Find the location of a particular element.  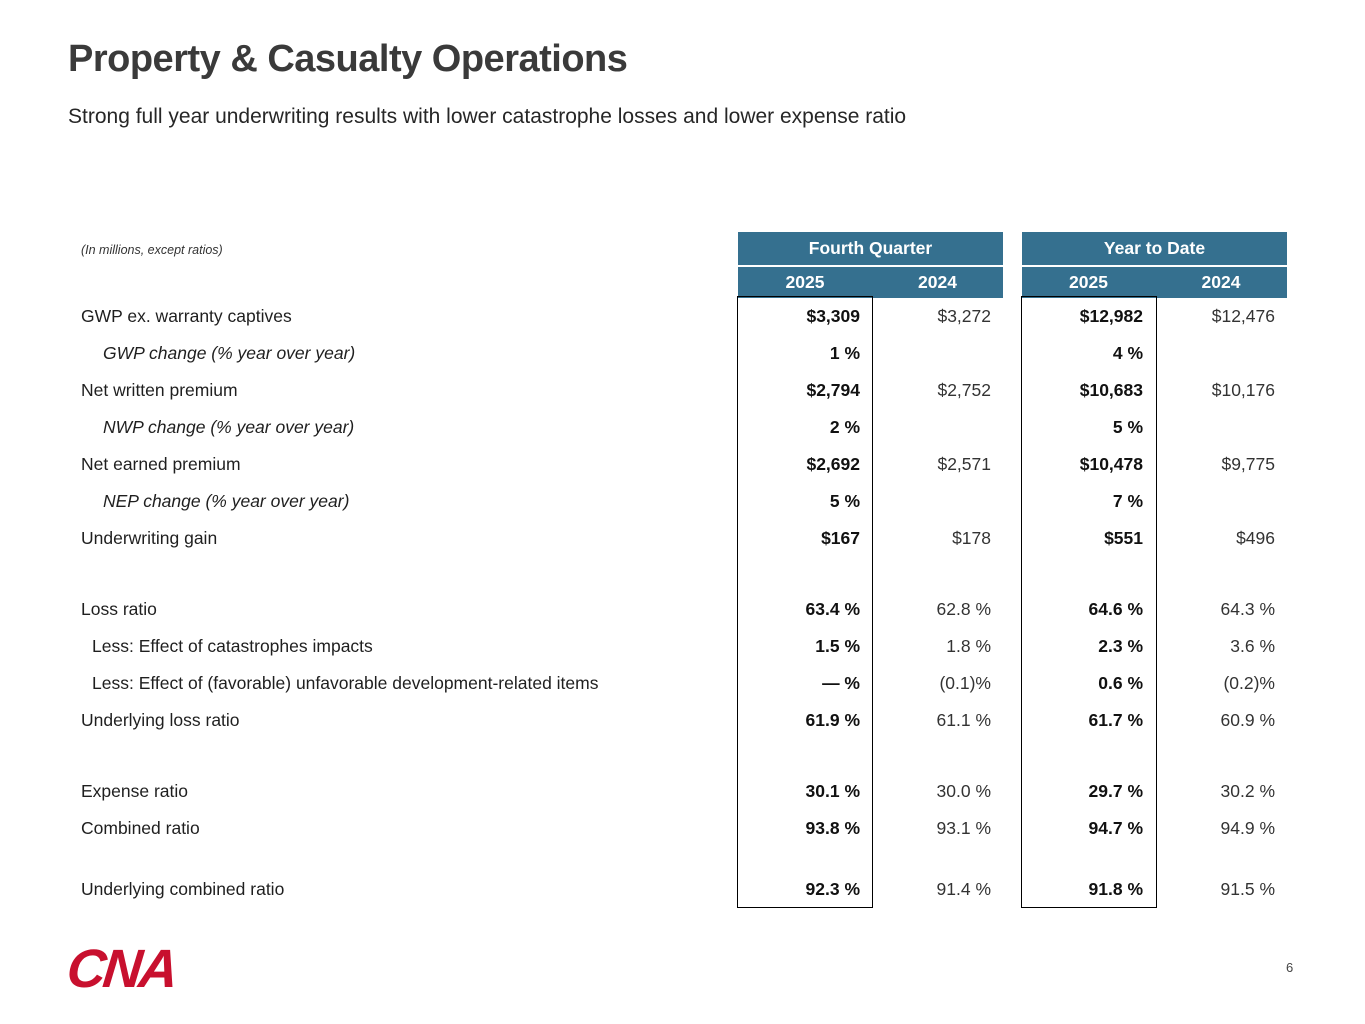

row-label: Less: Effect of catastrophes impacts is located at coordinates (232, 646).